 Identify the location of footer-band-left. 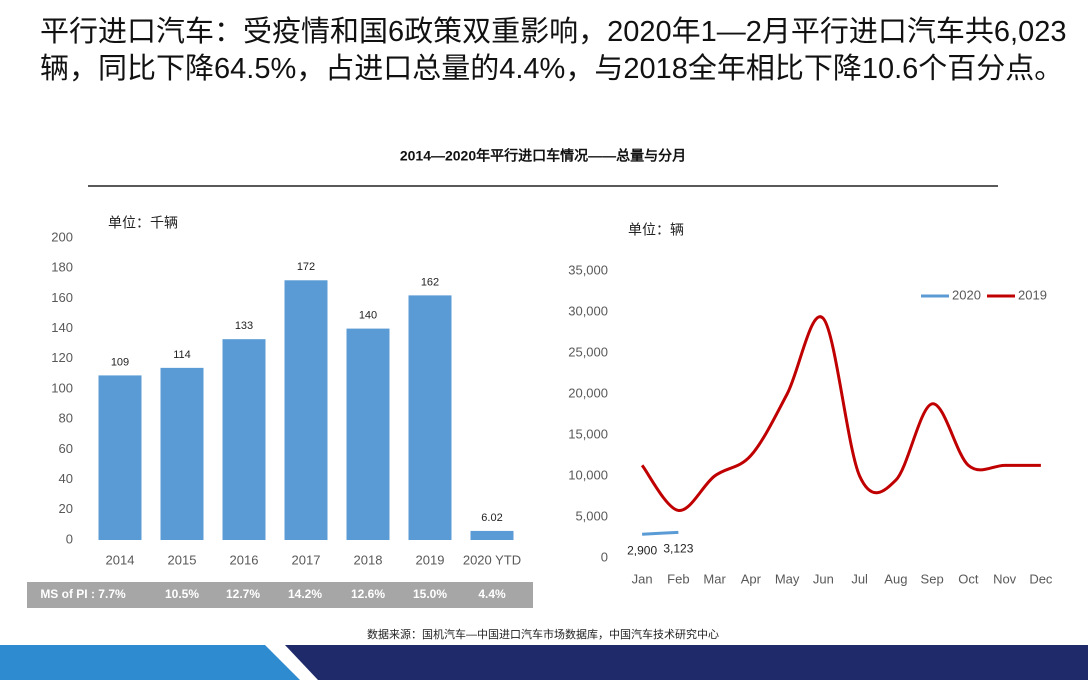
(150, 662).